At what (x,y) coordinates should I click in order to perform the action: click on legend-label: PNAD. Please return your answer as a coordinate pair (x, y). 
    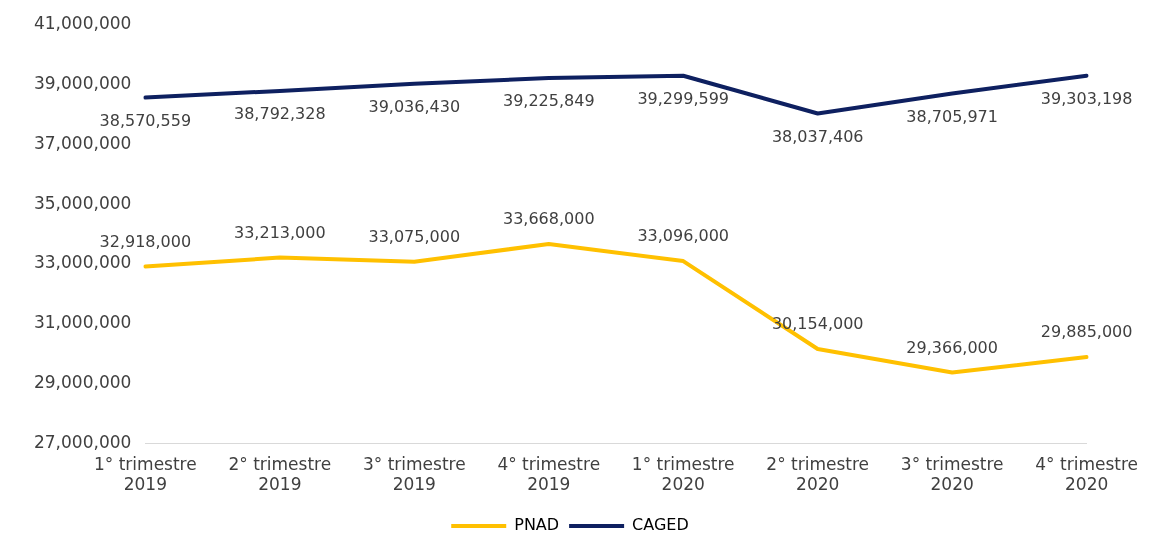
    Looking at the image, I should click on (537, 525).